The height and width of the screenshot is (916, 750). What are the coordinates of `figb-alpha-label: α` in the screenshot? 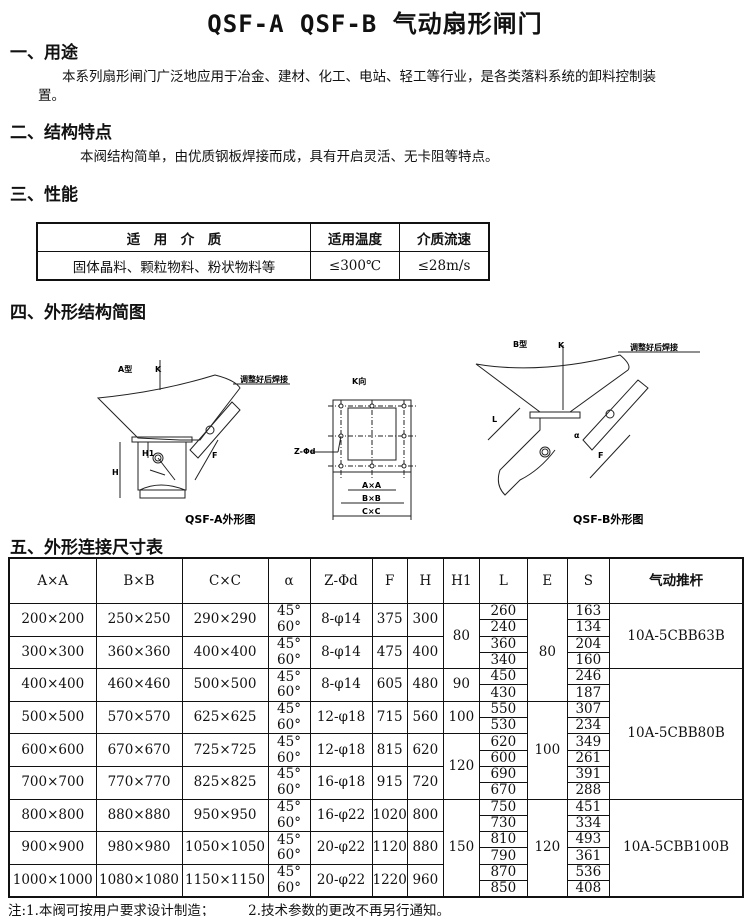 It's located at (577, 435).